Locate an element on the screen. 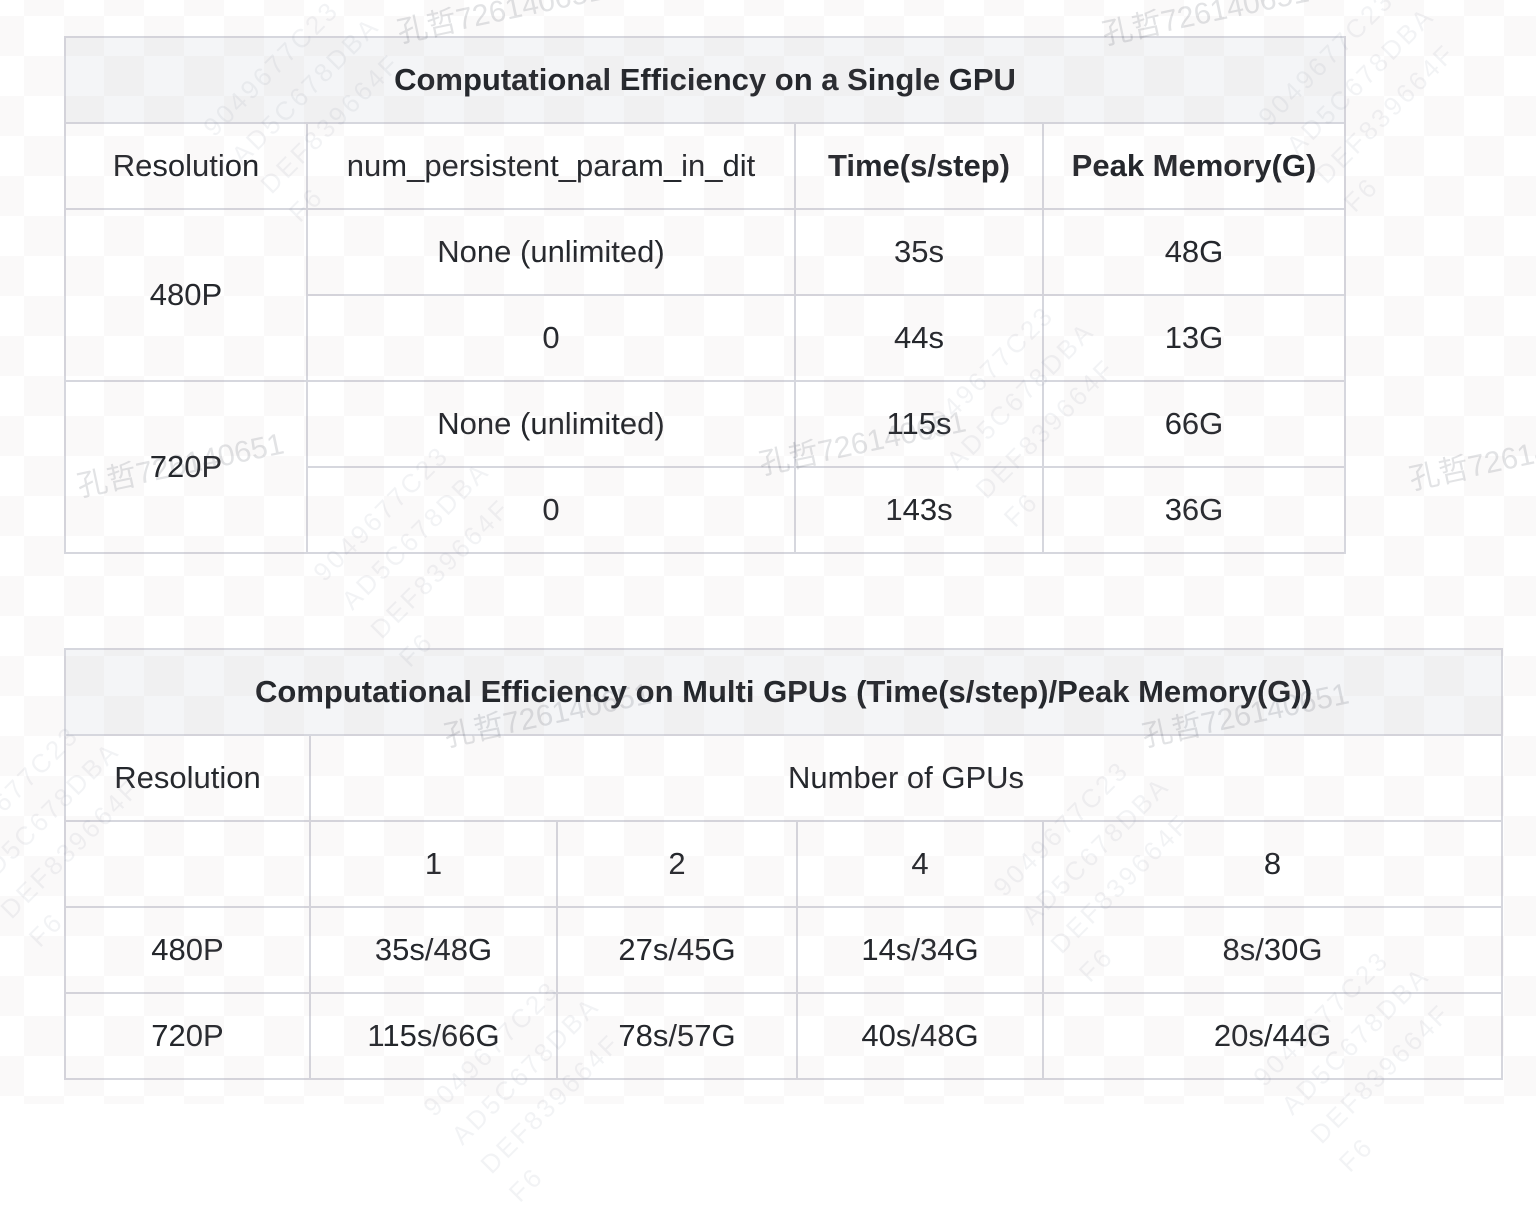 The width and height of the screenshot is (1536, 1211). table-row: 0 44s 13G is located at coordinates (705, 338).